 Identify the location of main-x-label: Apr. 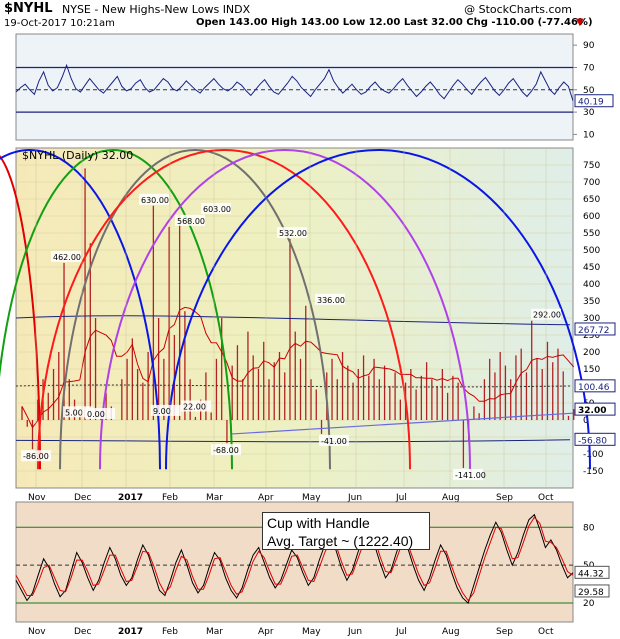
(266, 498).